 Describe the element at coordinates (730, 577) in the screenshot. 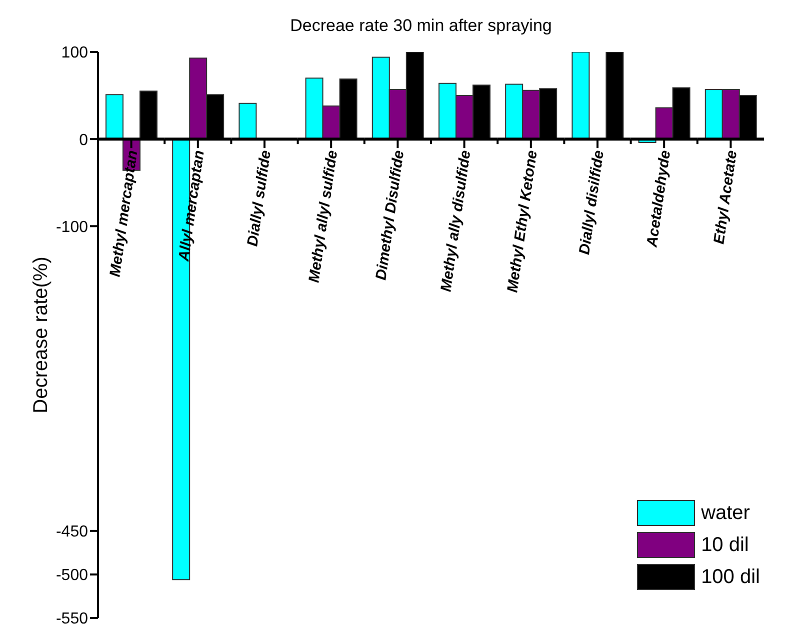

I see `legend-label: 100 dil` at that location.